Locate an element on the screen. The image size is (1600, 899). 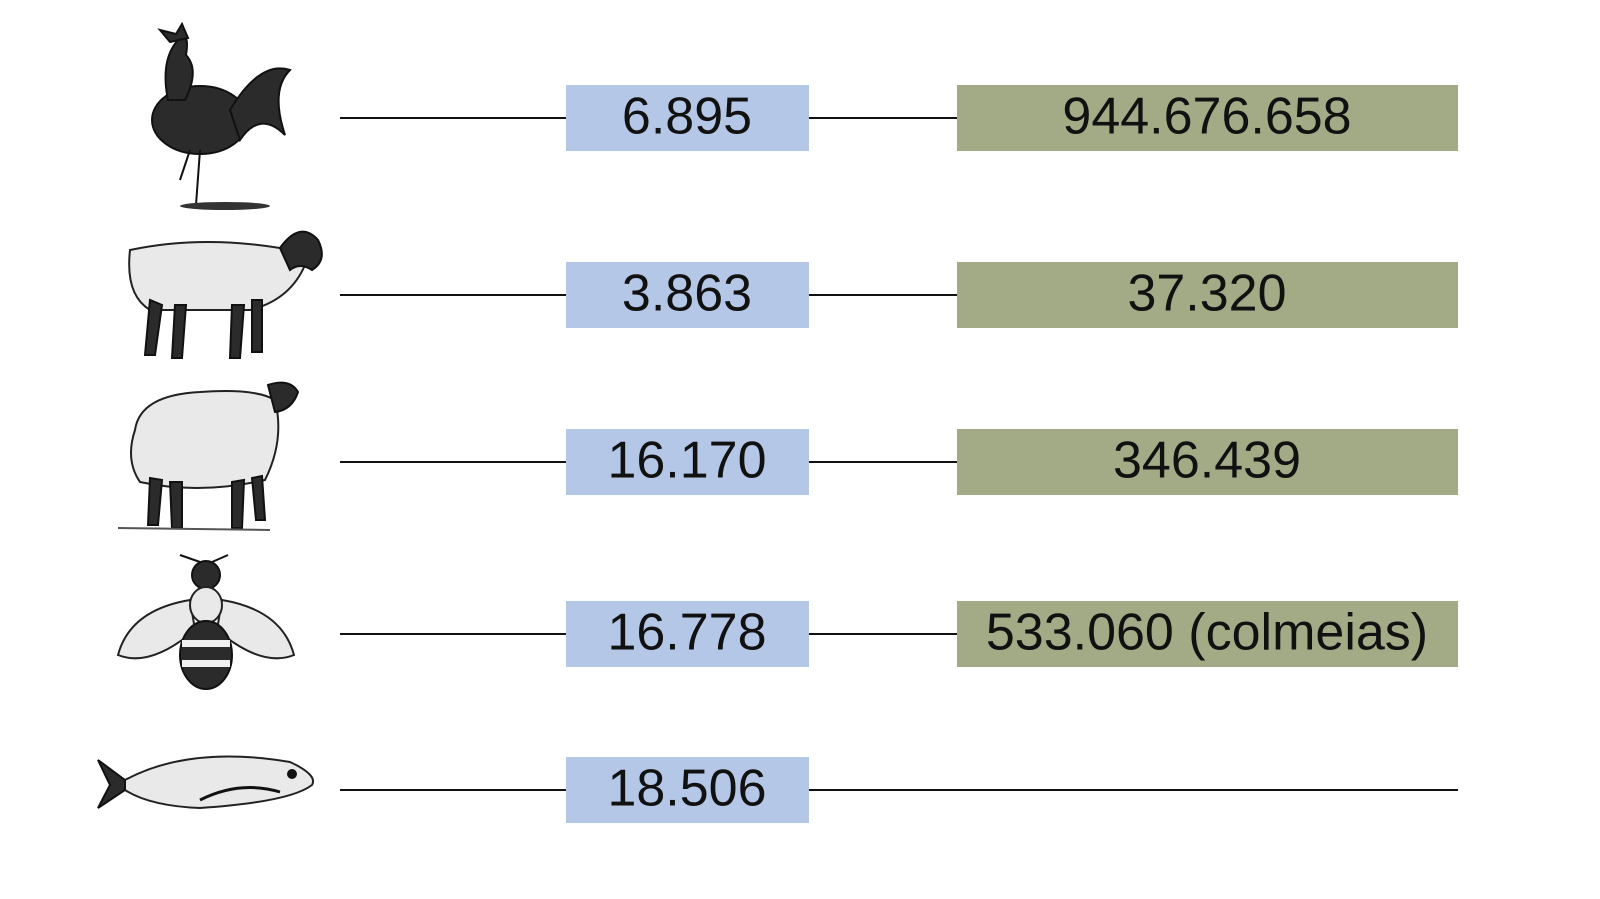
right-value: 533.060 (colmeias) is located at coordinates (1207, 633).